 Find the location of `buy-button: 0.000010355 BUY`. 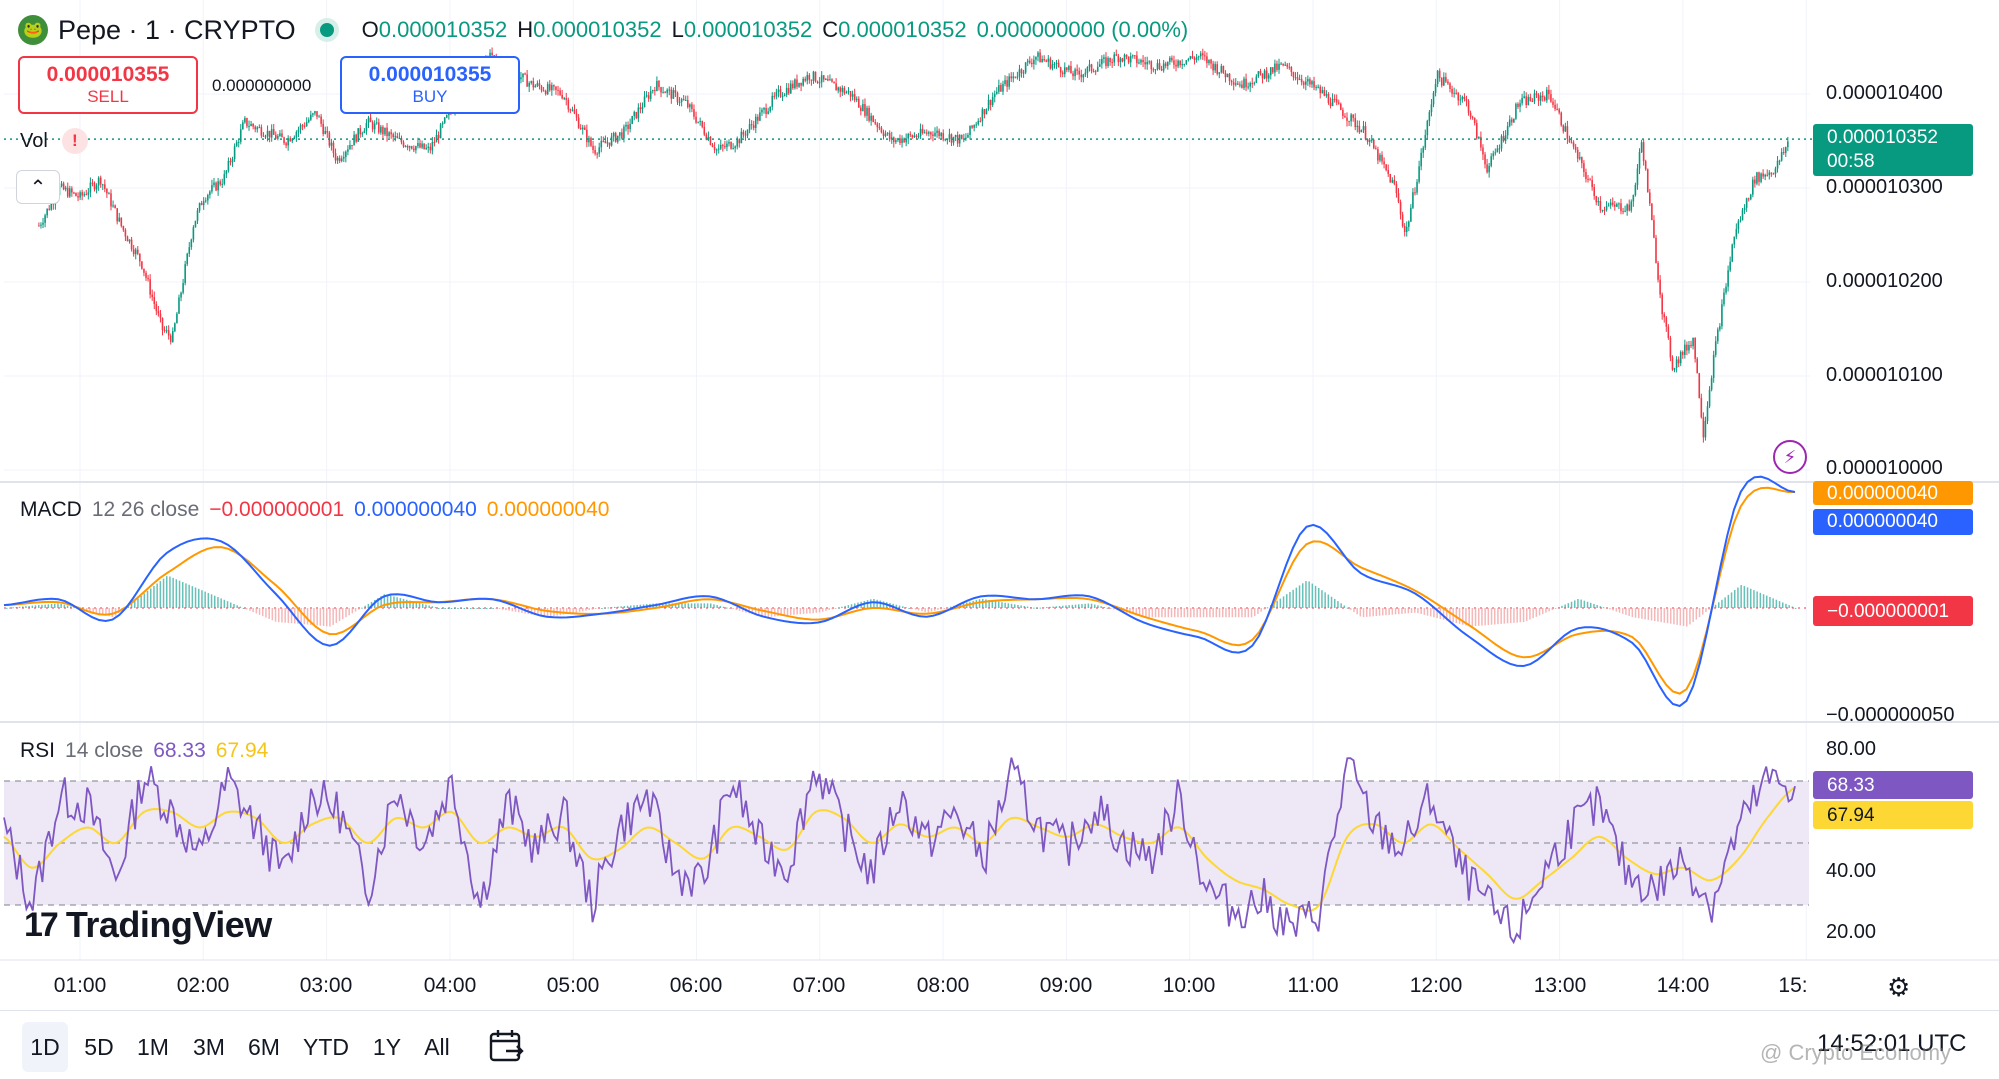

buy-button: 0.000010355 BUY is located at coordinates (430, 85).